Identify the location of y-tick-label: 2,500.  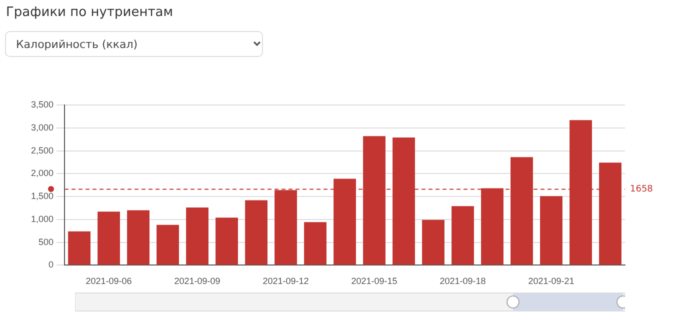
(42, 150).